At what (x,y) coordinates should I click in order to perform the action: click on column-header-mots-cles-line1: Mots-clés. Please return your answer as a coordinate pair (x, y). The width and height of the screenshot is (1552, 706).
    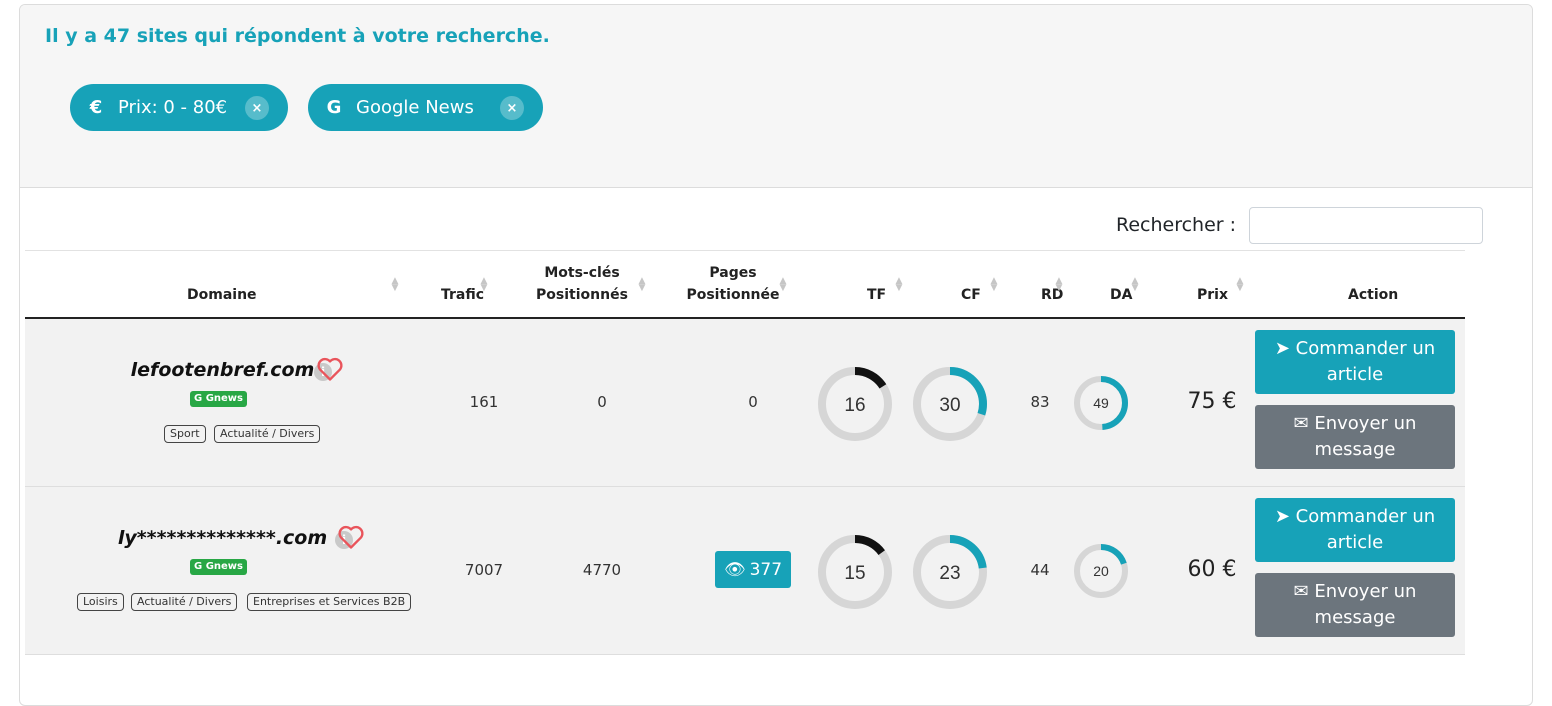
    Looking at the image, I should click on (582, 273).